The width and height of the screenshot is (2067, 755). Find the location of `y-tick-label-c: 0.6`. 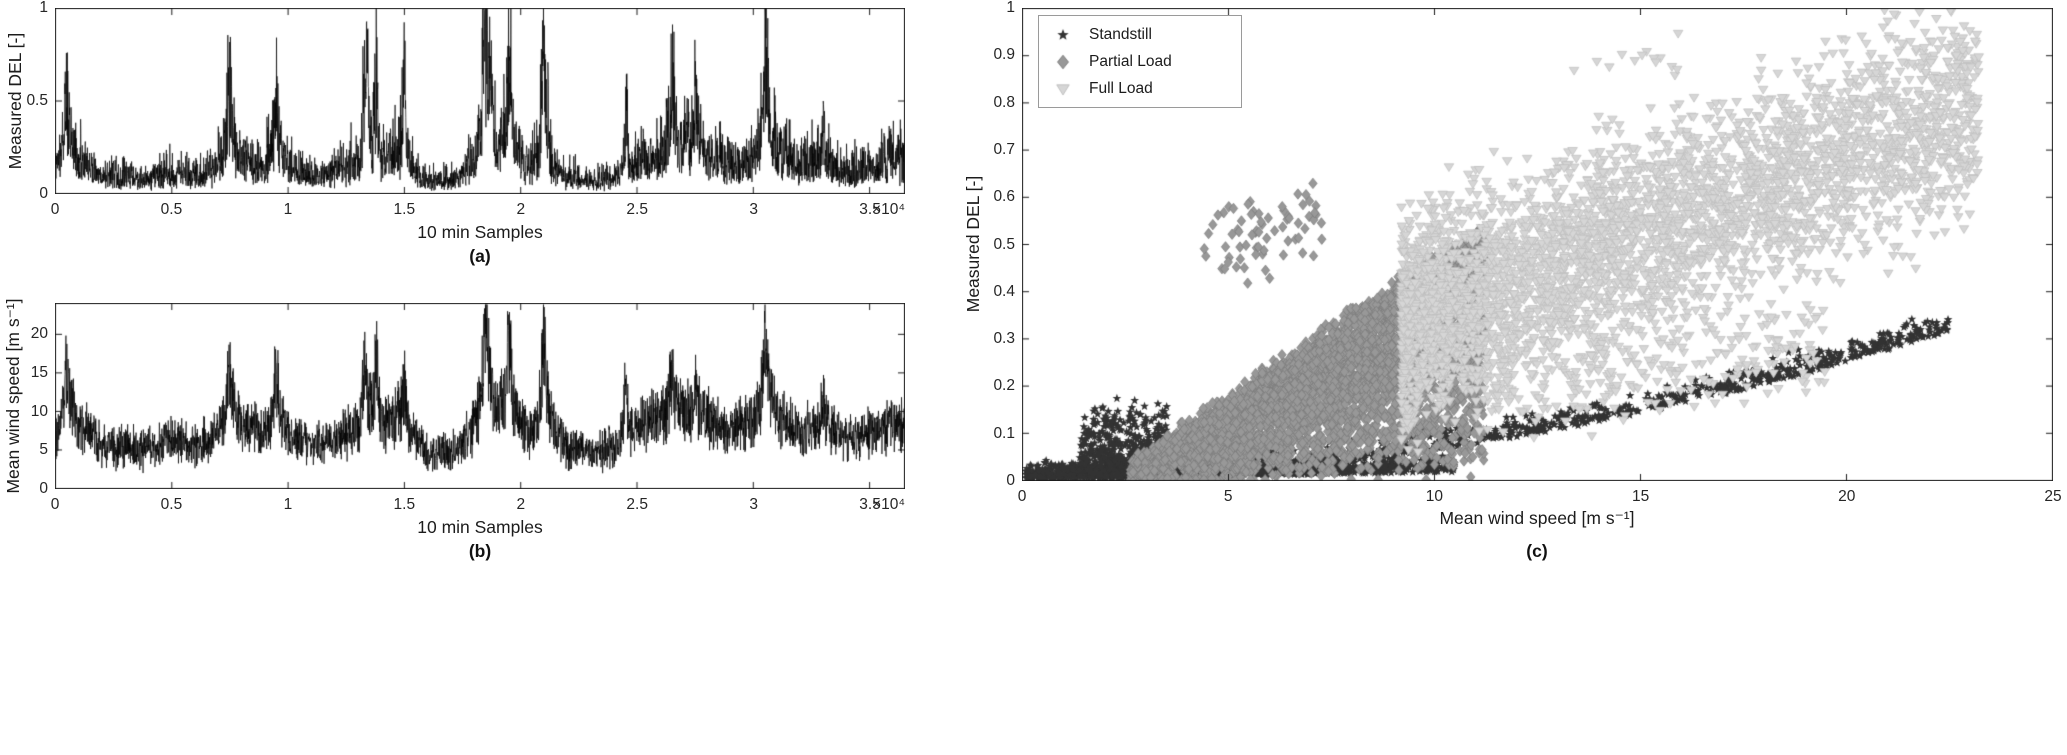

y-tick-label-c: 0.6 is located at coordinates (1004, 197).